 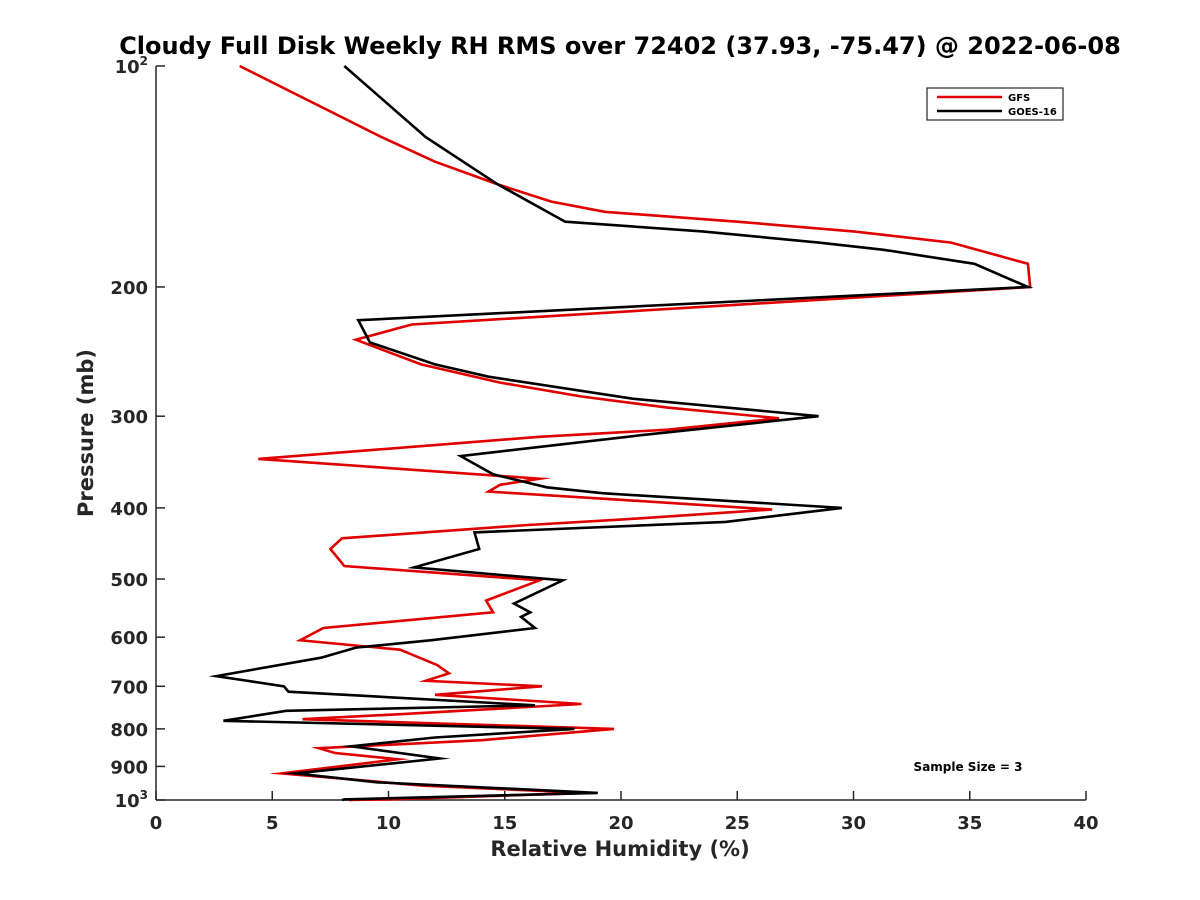 I want to click on y-tick-base: 200, so click(x=129, y=288).